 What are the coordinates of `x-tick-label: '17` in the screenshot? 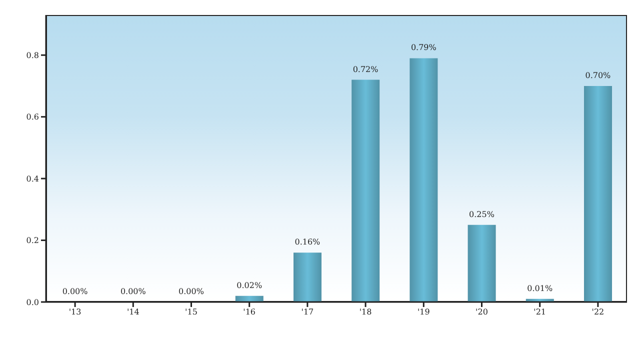 It's located at (307, 312).